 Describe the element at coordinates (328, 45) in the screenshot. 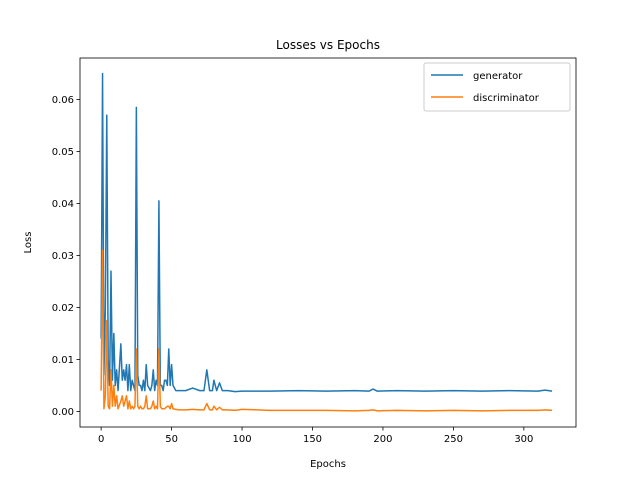

I see `chart-title: Losses vs Epochs` at that location.